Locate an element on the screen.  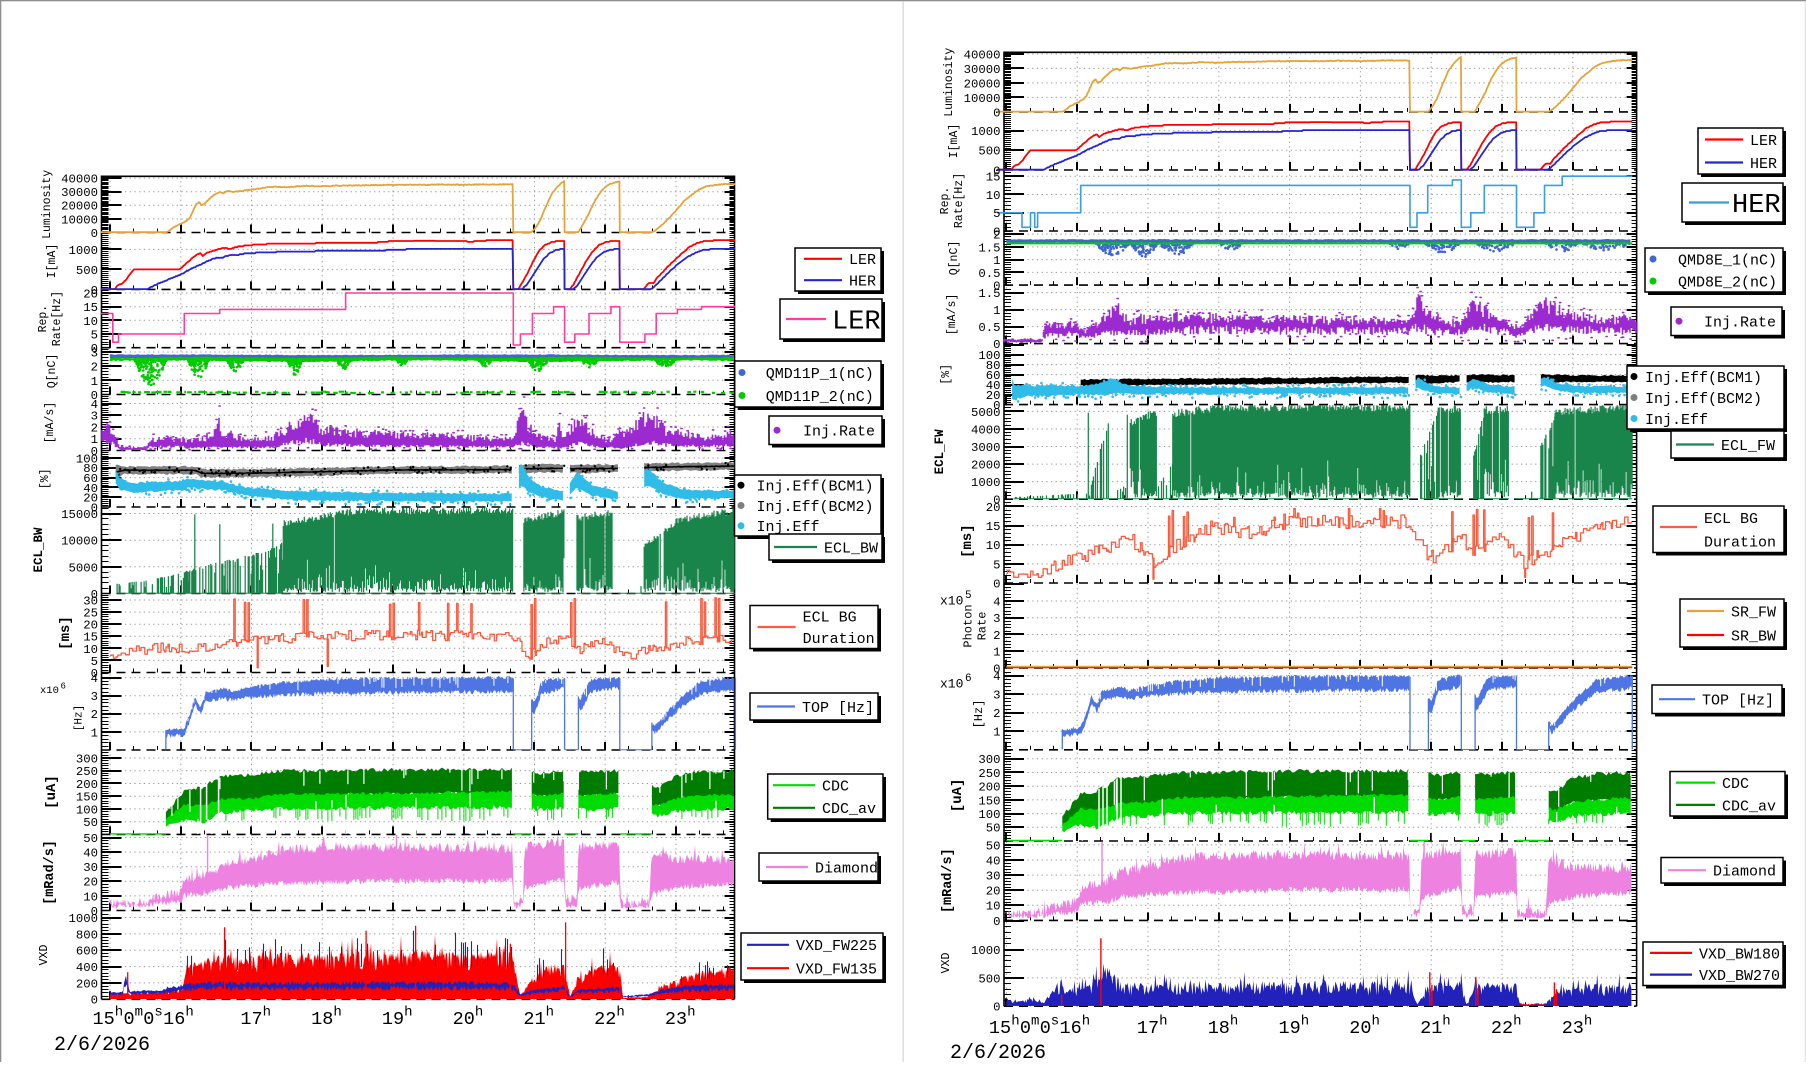
svg-text: I[mA] is located at coordinates (954, 141).